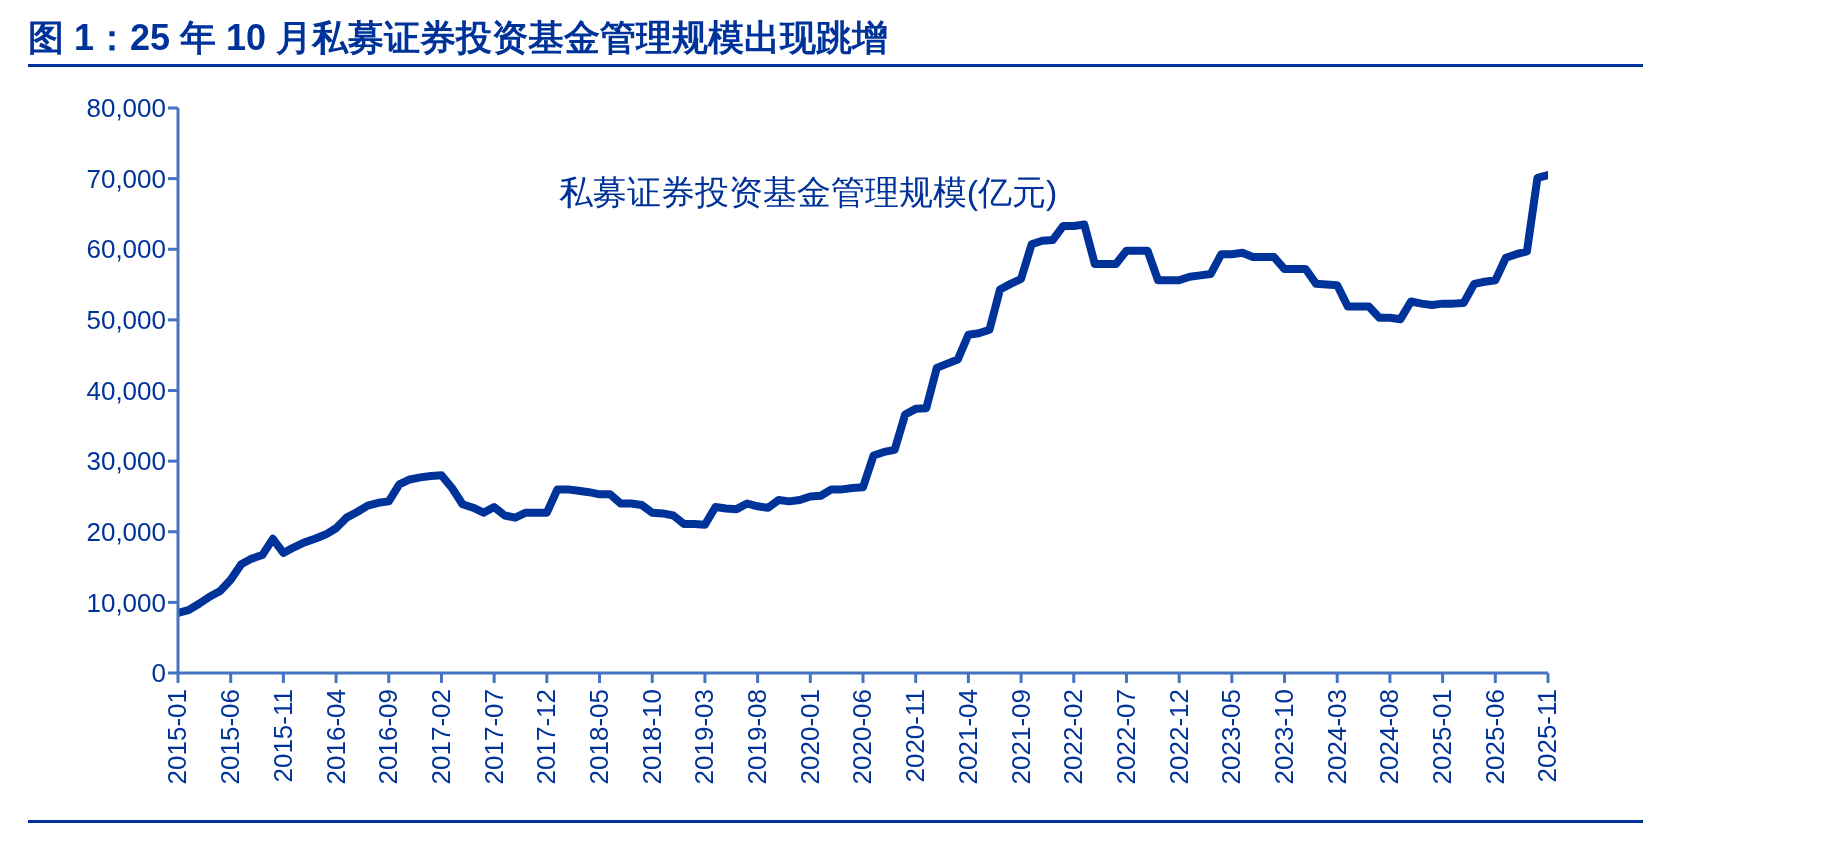  What do you see at coordinates (158, 673) in the screenshot?
I see `y-tick-label: 0` at bounding box center [158, 673].